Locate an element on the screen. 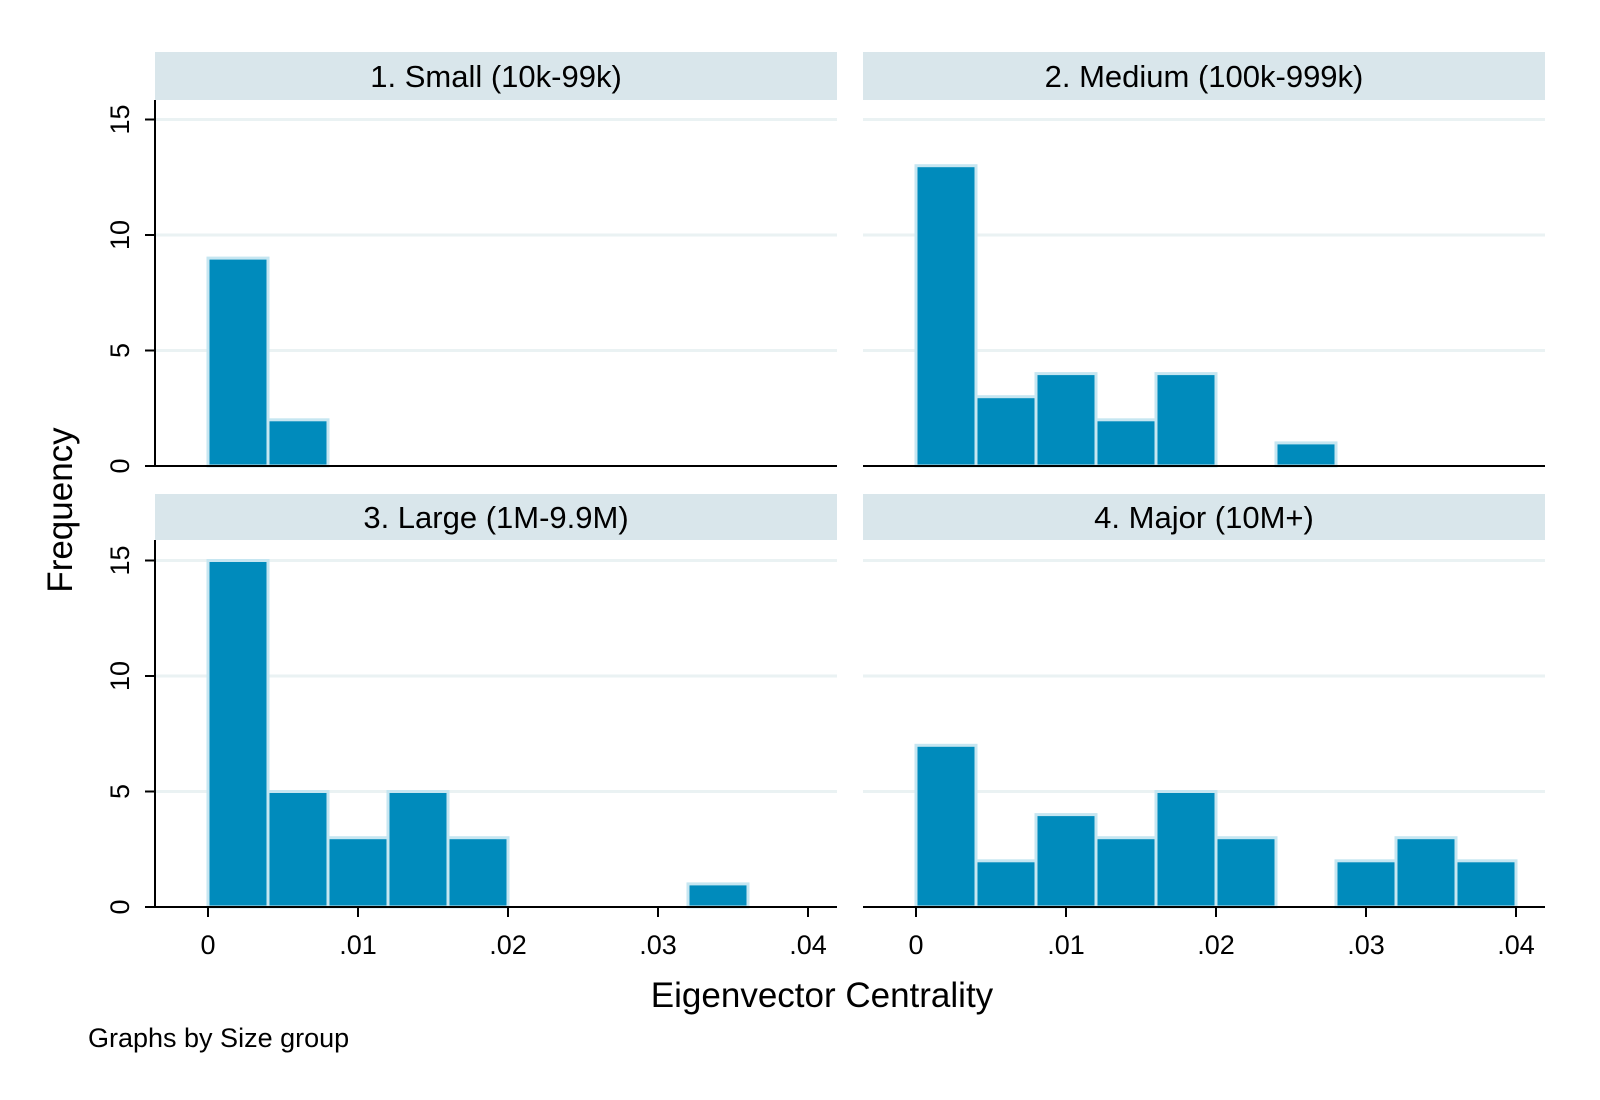 The height and width of the screenshot is (1100, 1600). panel-title: 1. Small (10k-99k) is located at coordinates (496, 76).